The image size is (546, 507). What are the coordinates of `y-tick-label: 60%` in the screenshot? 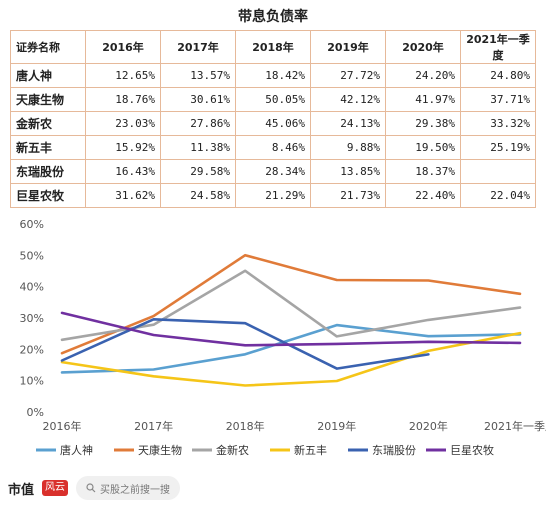 It's located at (32, 224).